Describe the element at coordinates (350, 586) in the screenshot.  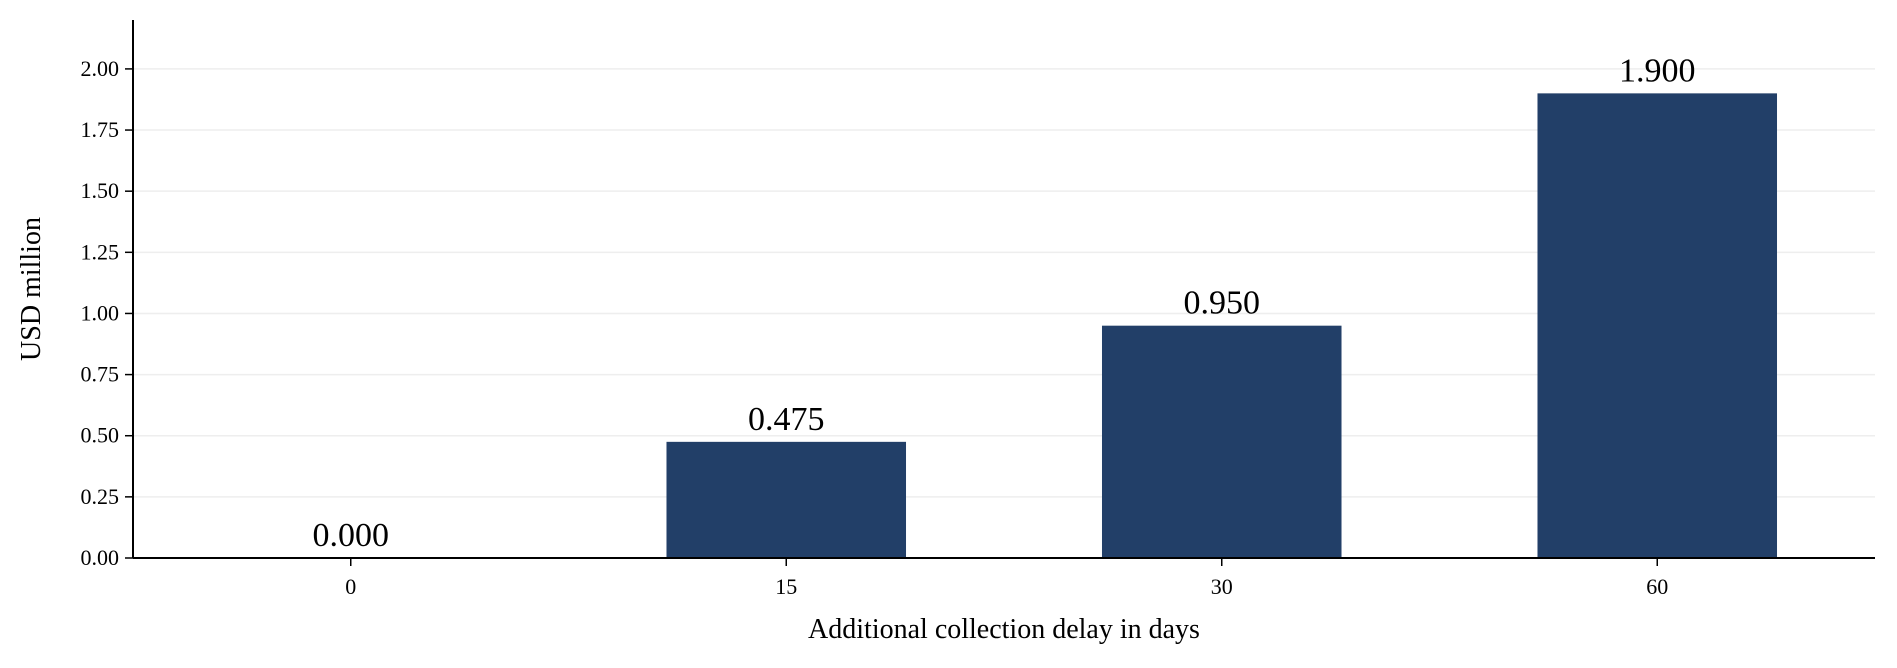
I see `x-tick-label: 0` at that location.